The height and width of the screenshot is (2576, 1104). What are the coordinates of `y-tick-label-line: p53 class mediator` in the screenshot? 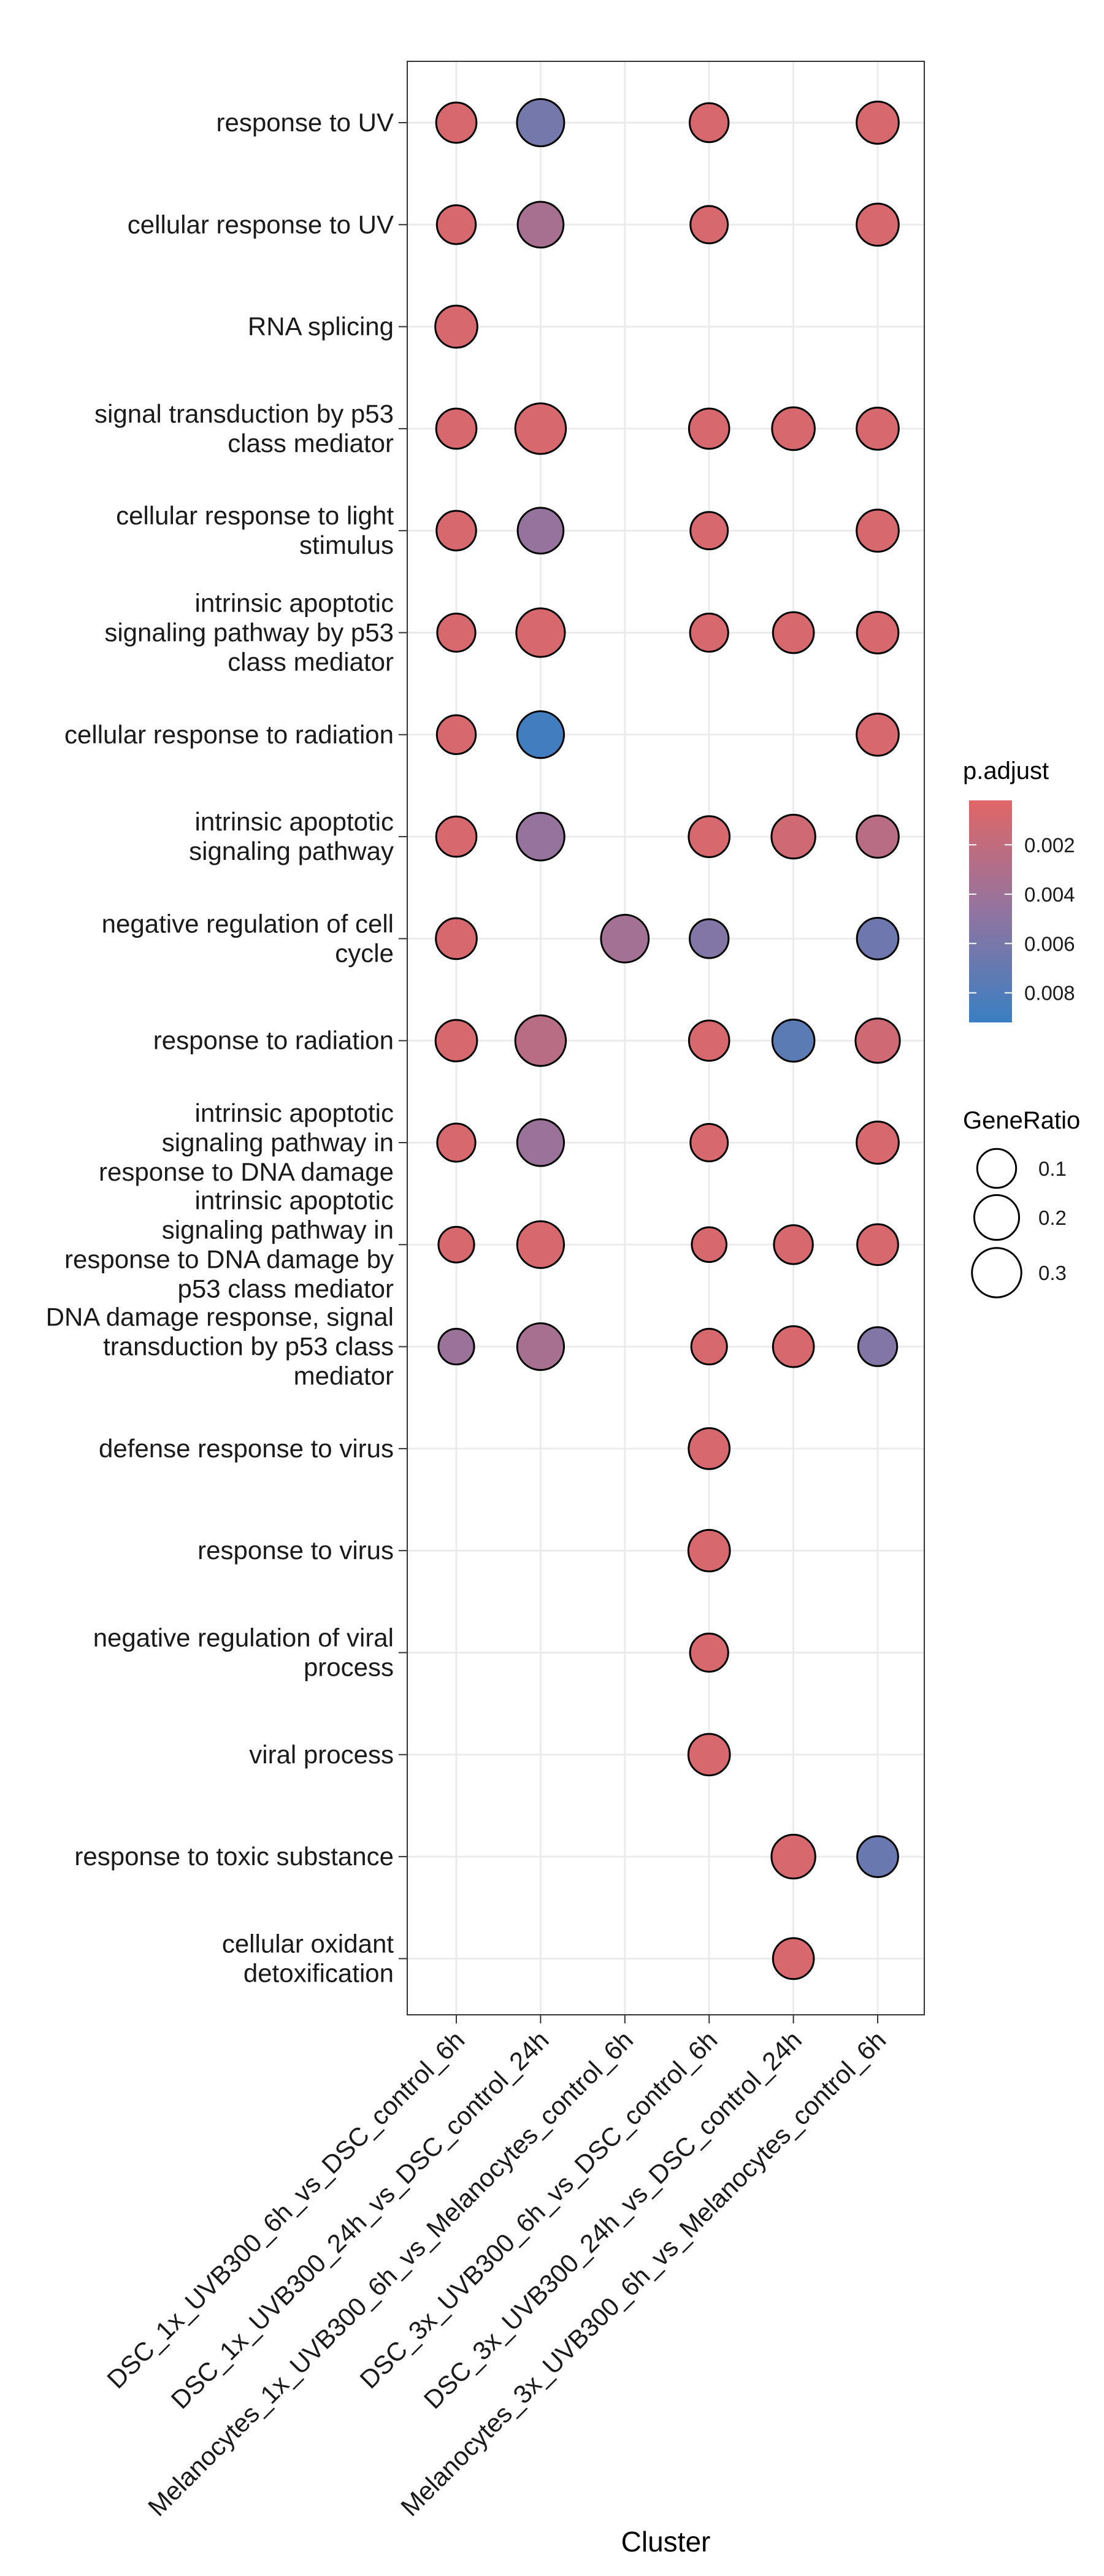 It's located at (285, 1288).